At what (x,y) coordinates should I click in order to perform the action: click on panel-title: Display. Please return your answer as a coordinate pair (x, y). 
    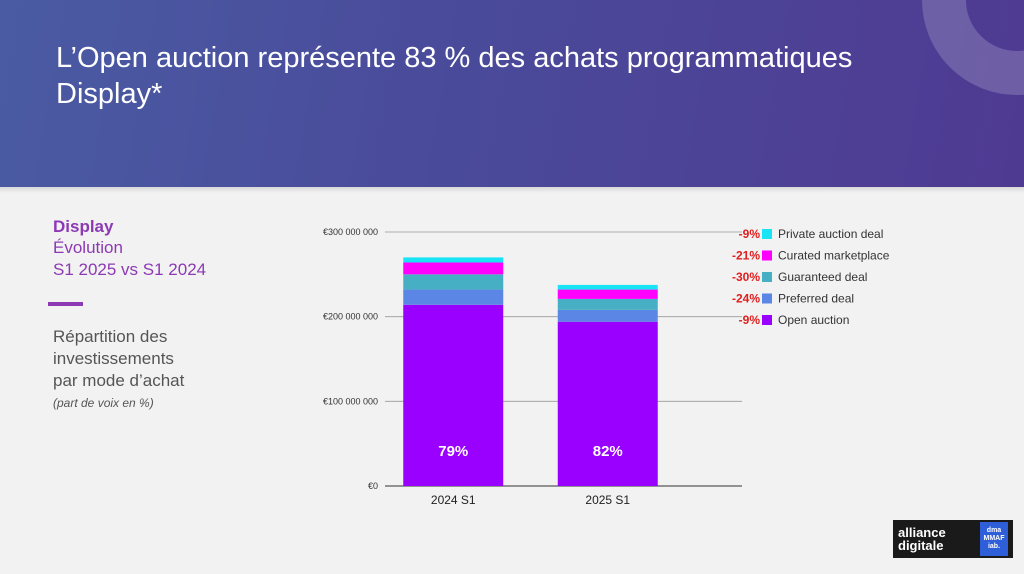
    Looking at the image, I should click on (83, 226).